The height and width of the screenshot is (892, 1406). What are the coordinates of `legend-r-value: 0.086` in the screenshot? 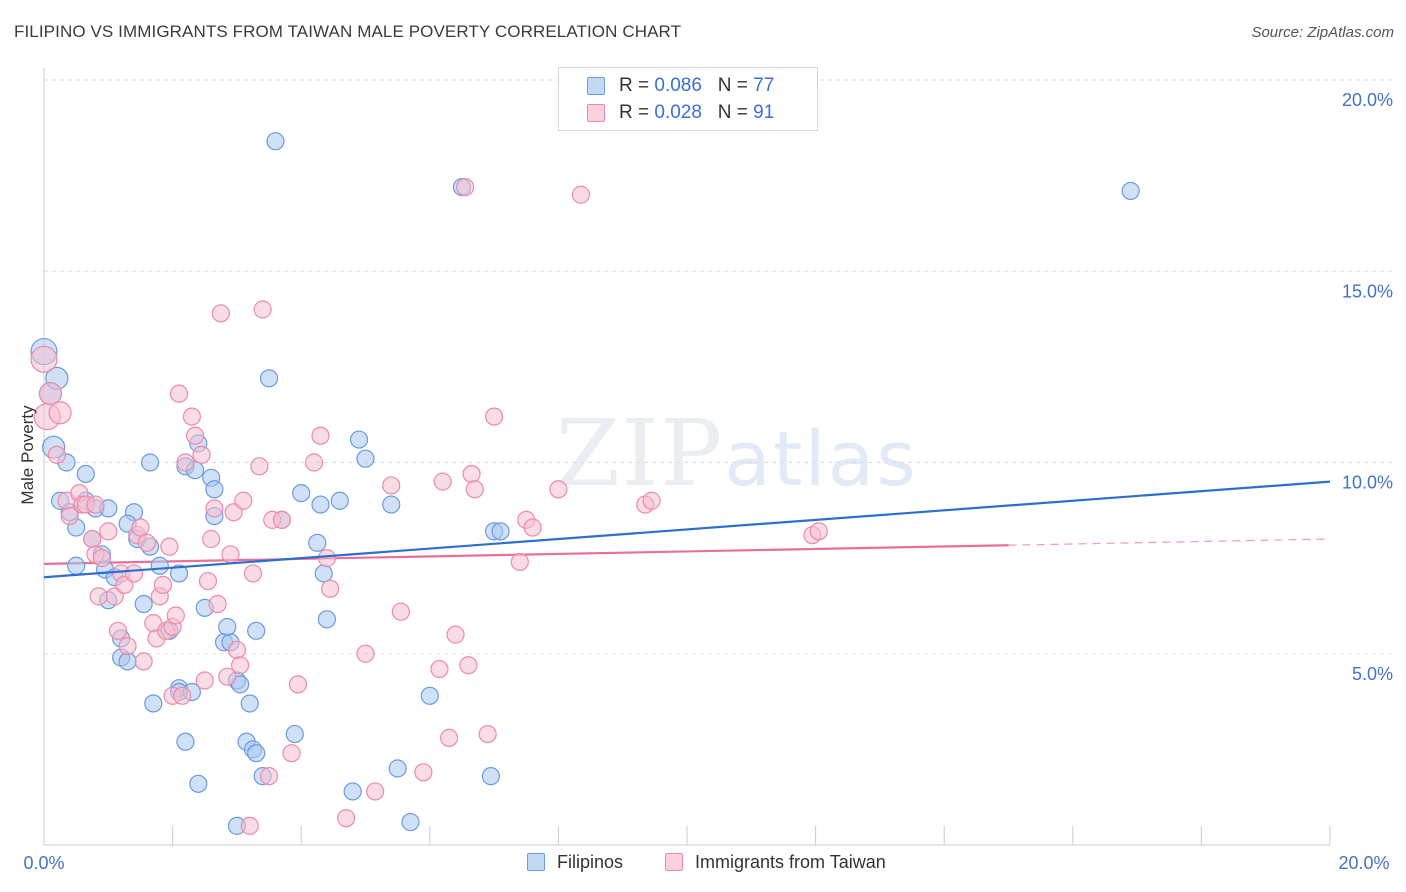 It's located at (678, 85).